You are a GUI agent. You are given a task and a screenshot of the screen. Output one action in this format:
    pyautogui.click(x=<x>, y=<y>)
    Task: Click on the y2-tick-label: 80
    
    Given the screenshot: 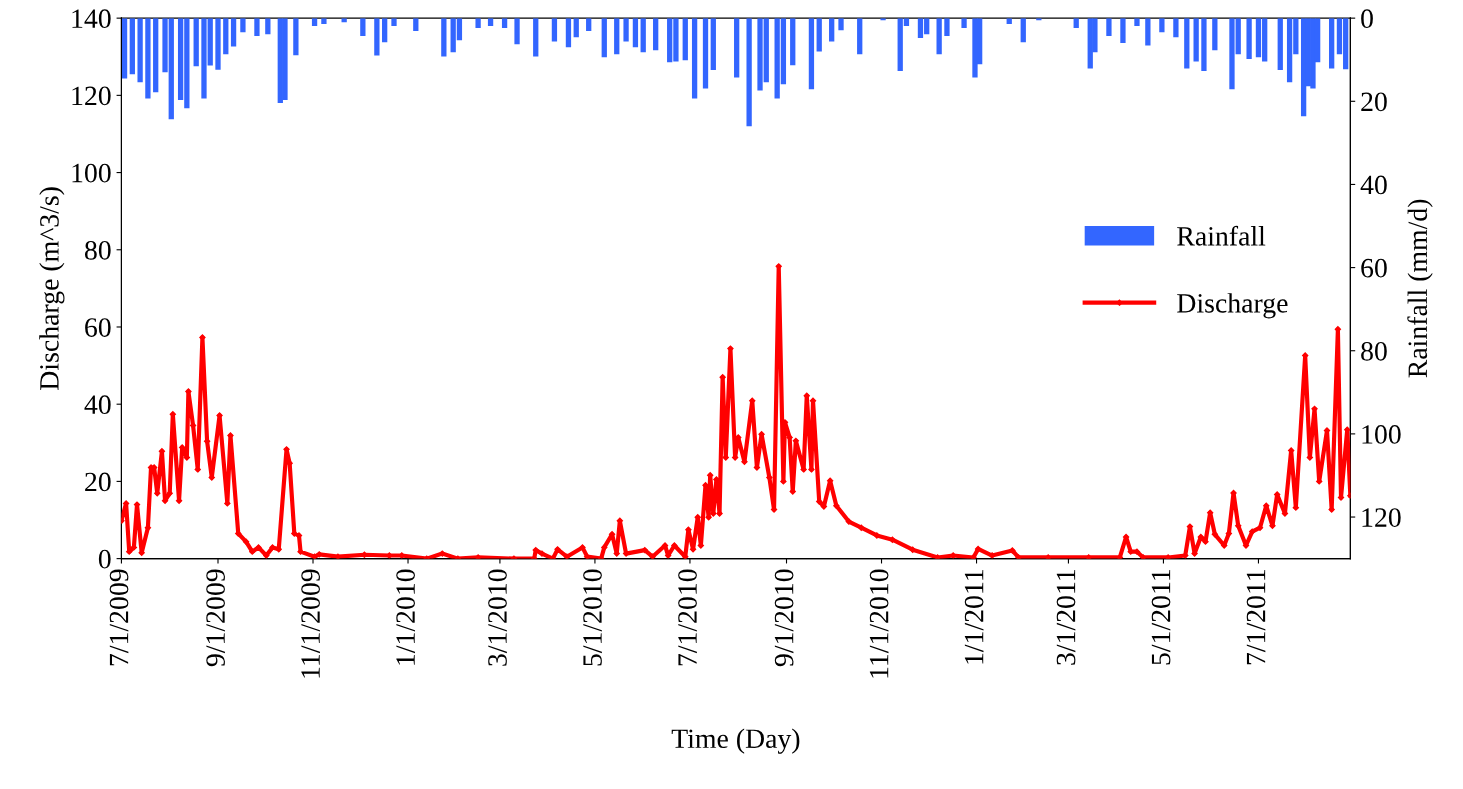 What is the action you would take?
    pyautogui.click(x=1374, y=351)
    